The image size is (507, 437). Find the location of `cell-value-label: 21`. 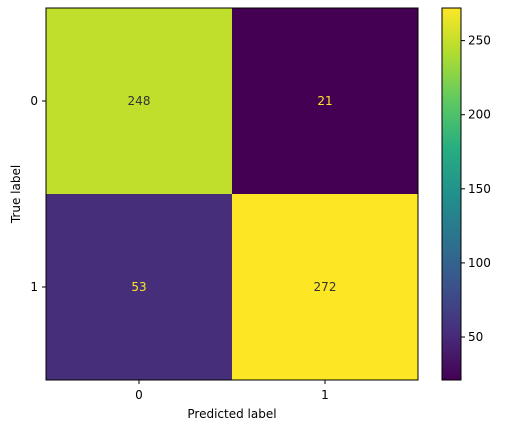

cell-value-label: 21 is located at coordinates (324, 101).